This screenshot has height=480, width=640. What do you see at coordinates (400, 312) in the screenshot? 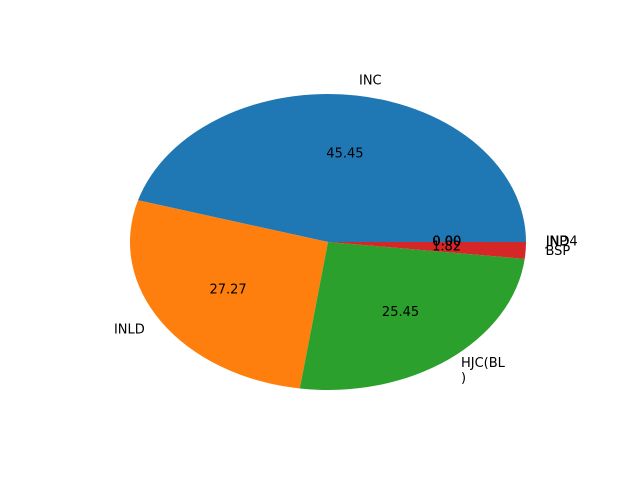
I see `slice-value-2: 25.45` at bounding box center [400, 312].